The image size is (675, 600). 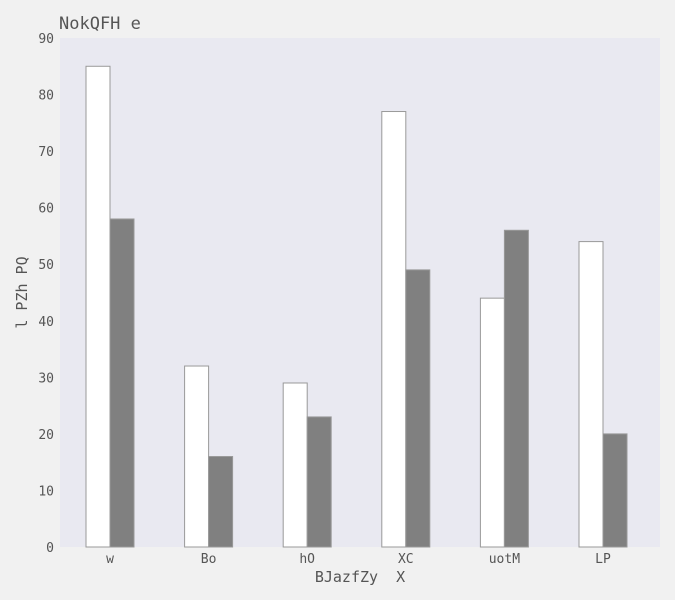 What do you see at coordinates (307, 559) in the screenshot?
I see `x-tick-label: hO` at bounding box center [307, 559].